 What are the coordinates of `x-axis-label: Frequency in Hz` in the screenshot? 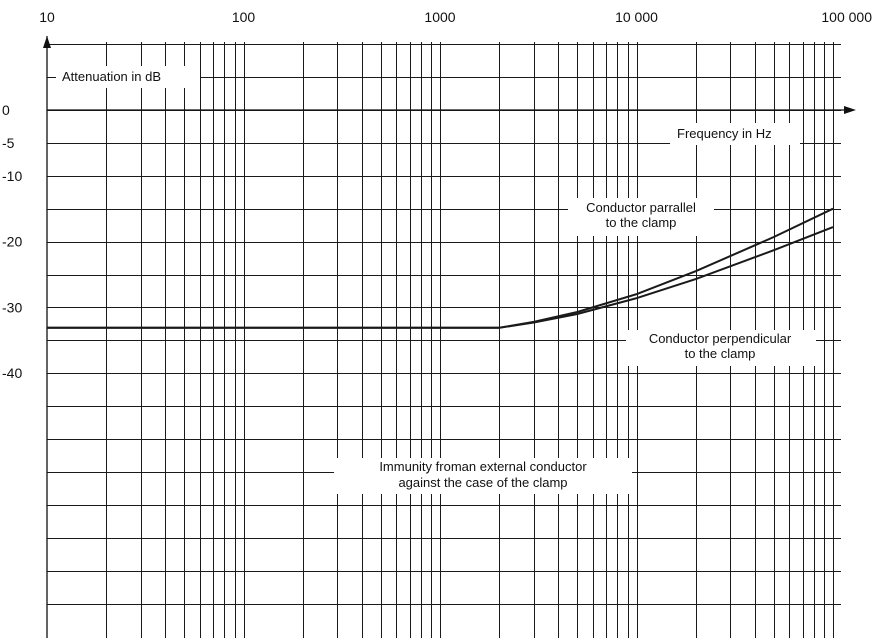 It's located at (724, 133).